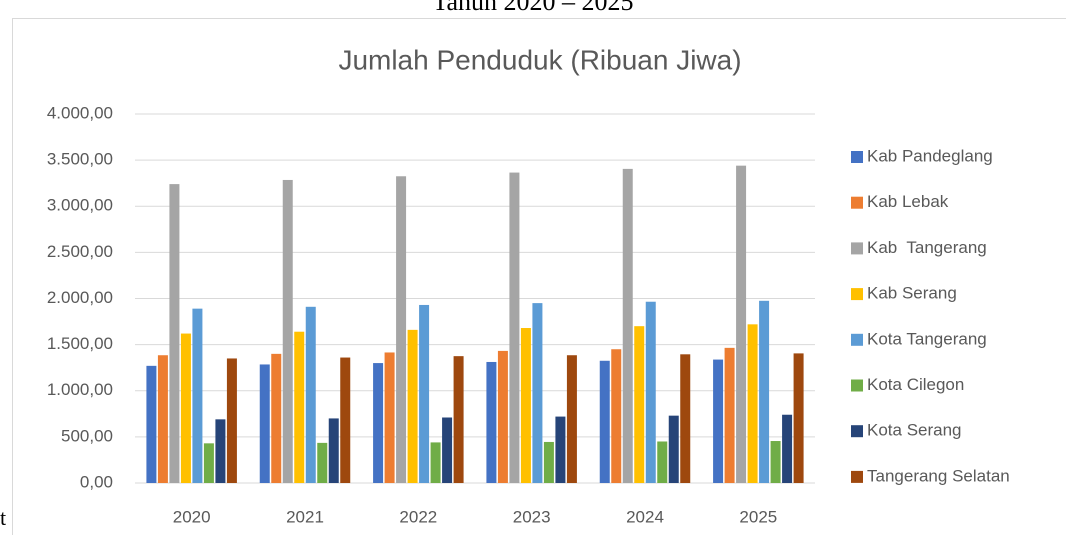 This screenshot has height=535, width=1066. What do you see at coordinates (908, 201) in the screenshot?
I see `legend-label: Kab Lebak` at bounding box center [908, 201].